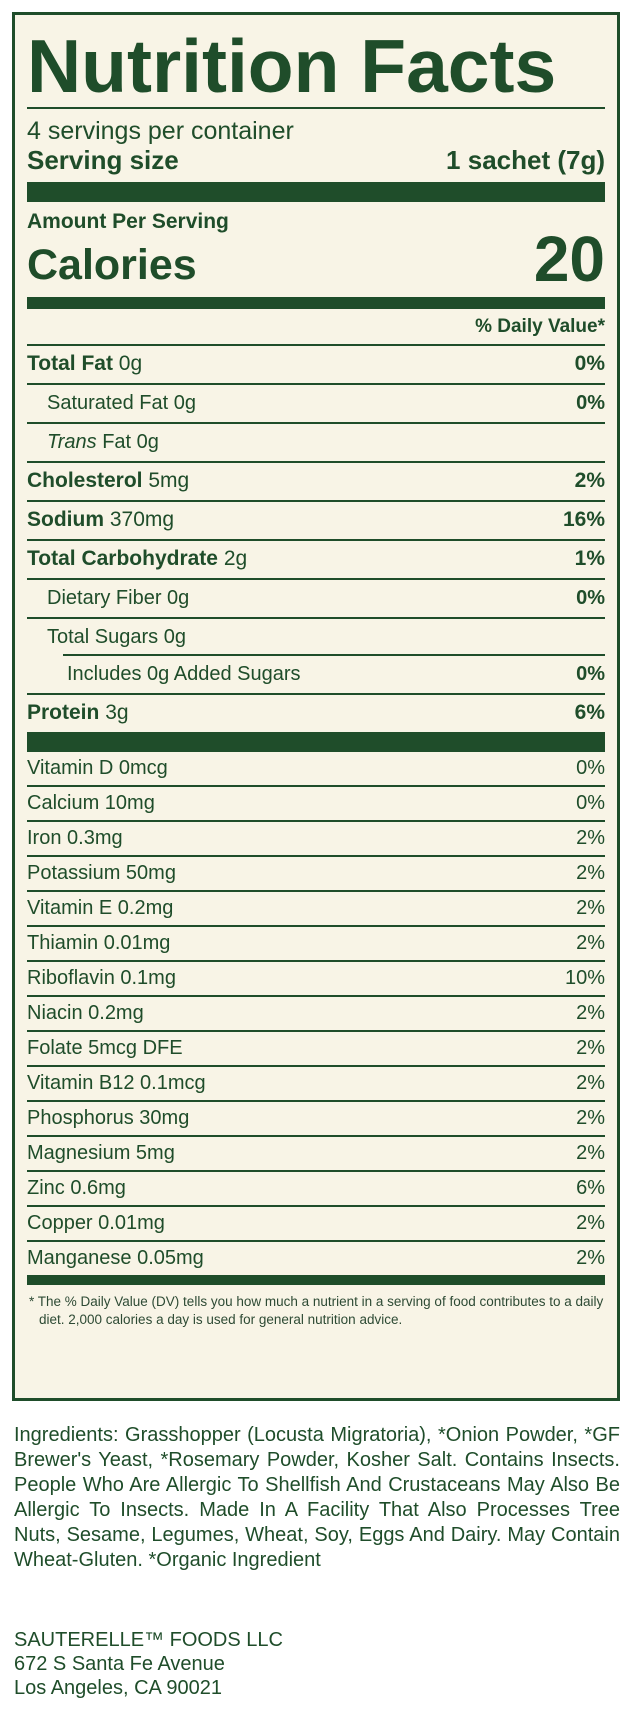  I want to click on vitamin-label: Thiamin 0.01mg, so click(99, 942).